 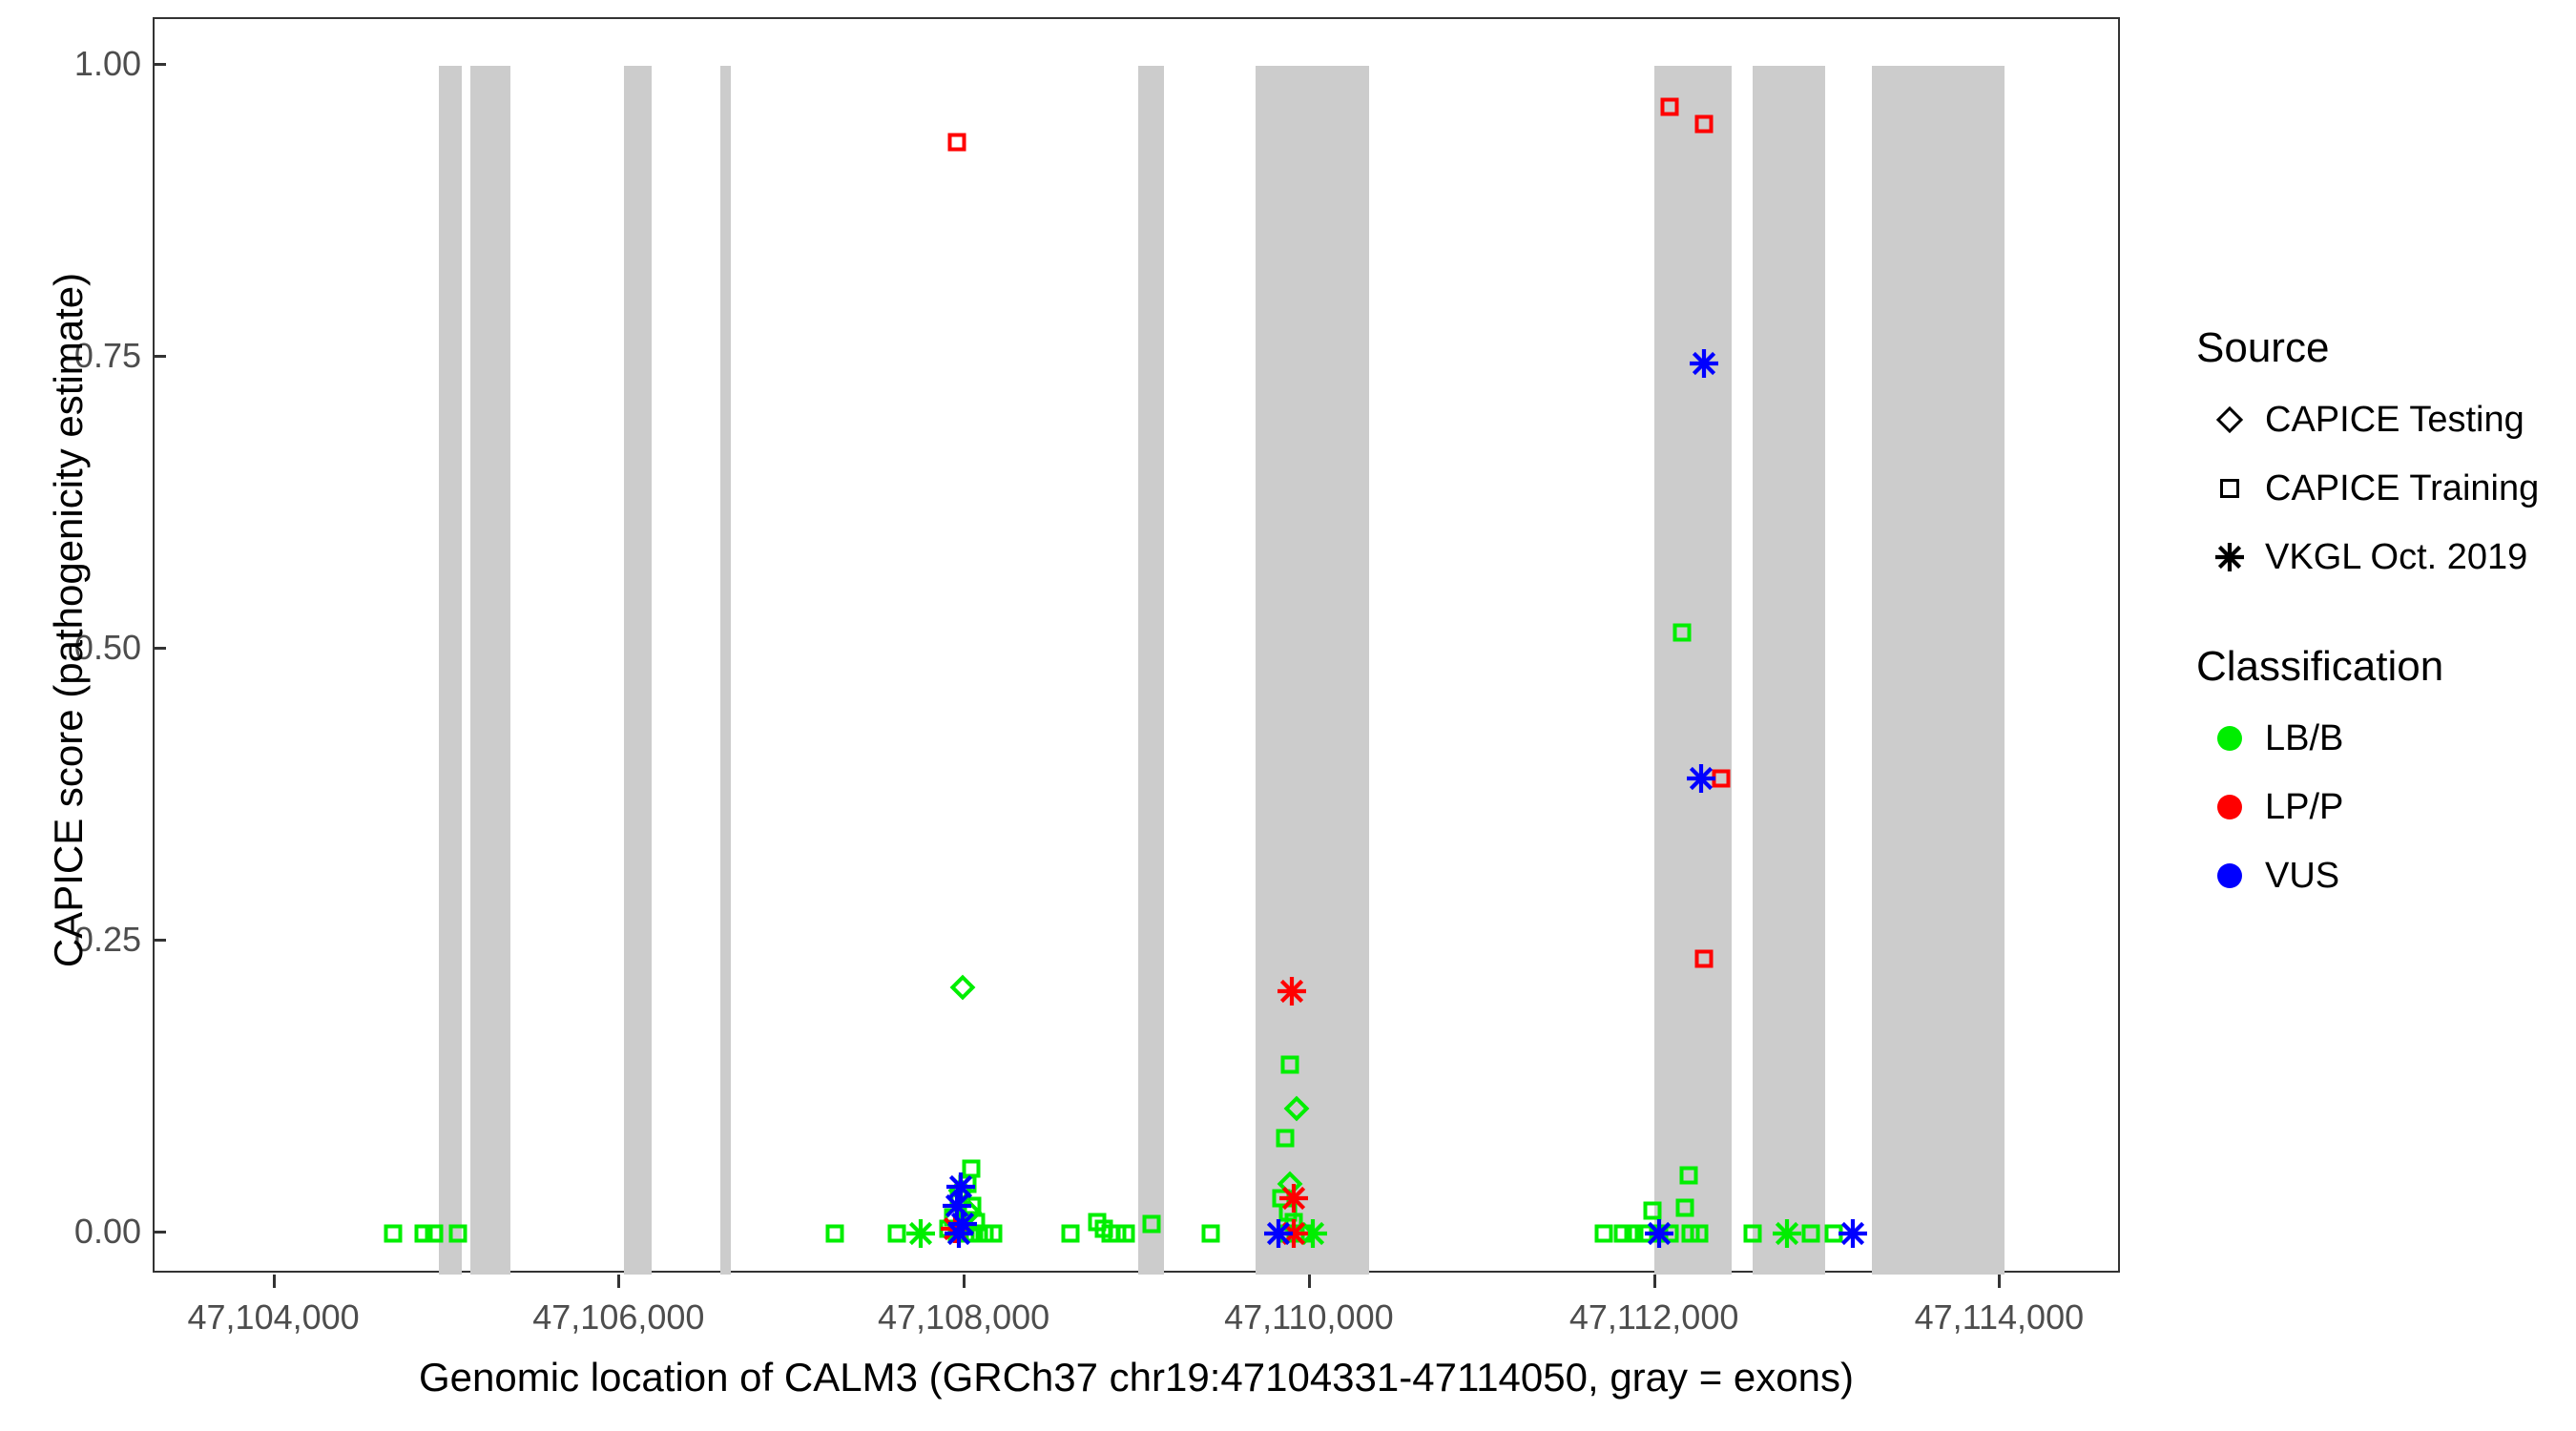 What do you see at coordinates (107, 63) in the screenshot?
I see `y-axis-tick-label: 1.00` at bounding box center [107, 63].